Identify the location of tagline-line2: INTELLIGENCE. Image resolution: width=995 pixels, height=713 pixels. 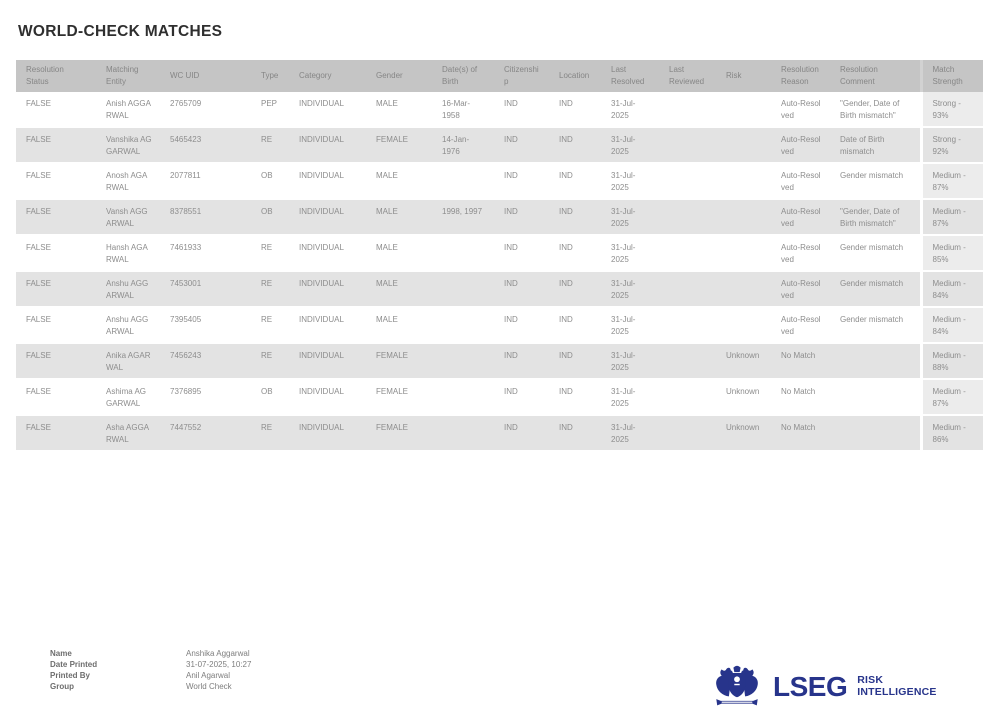
(897, 691).